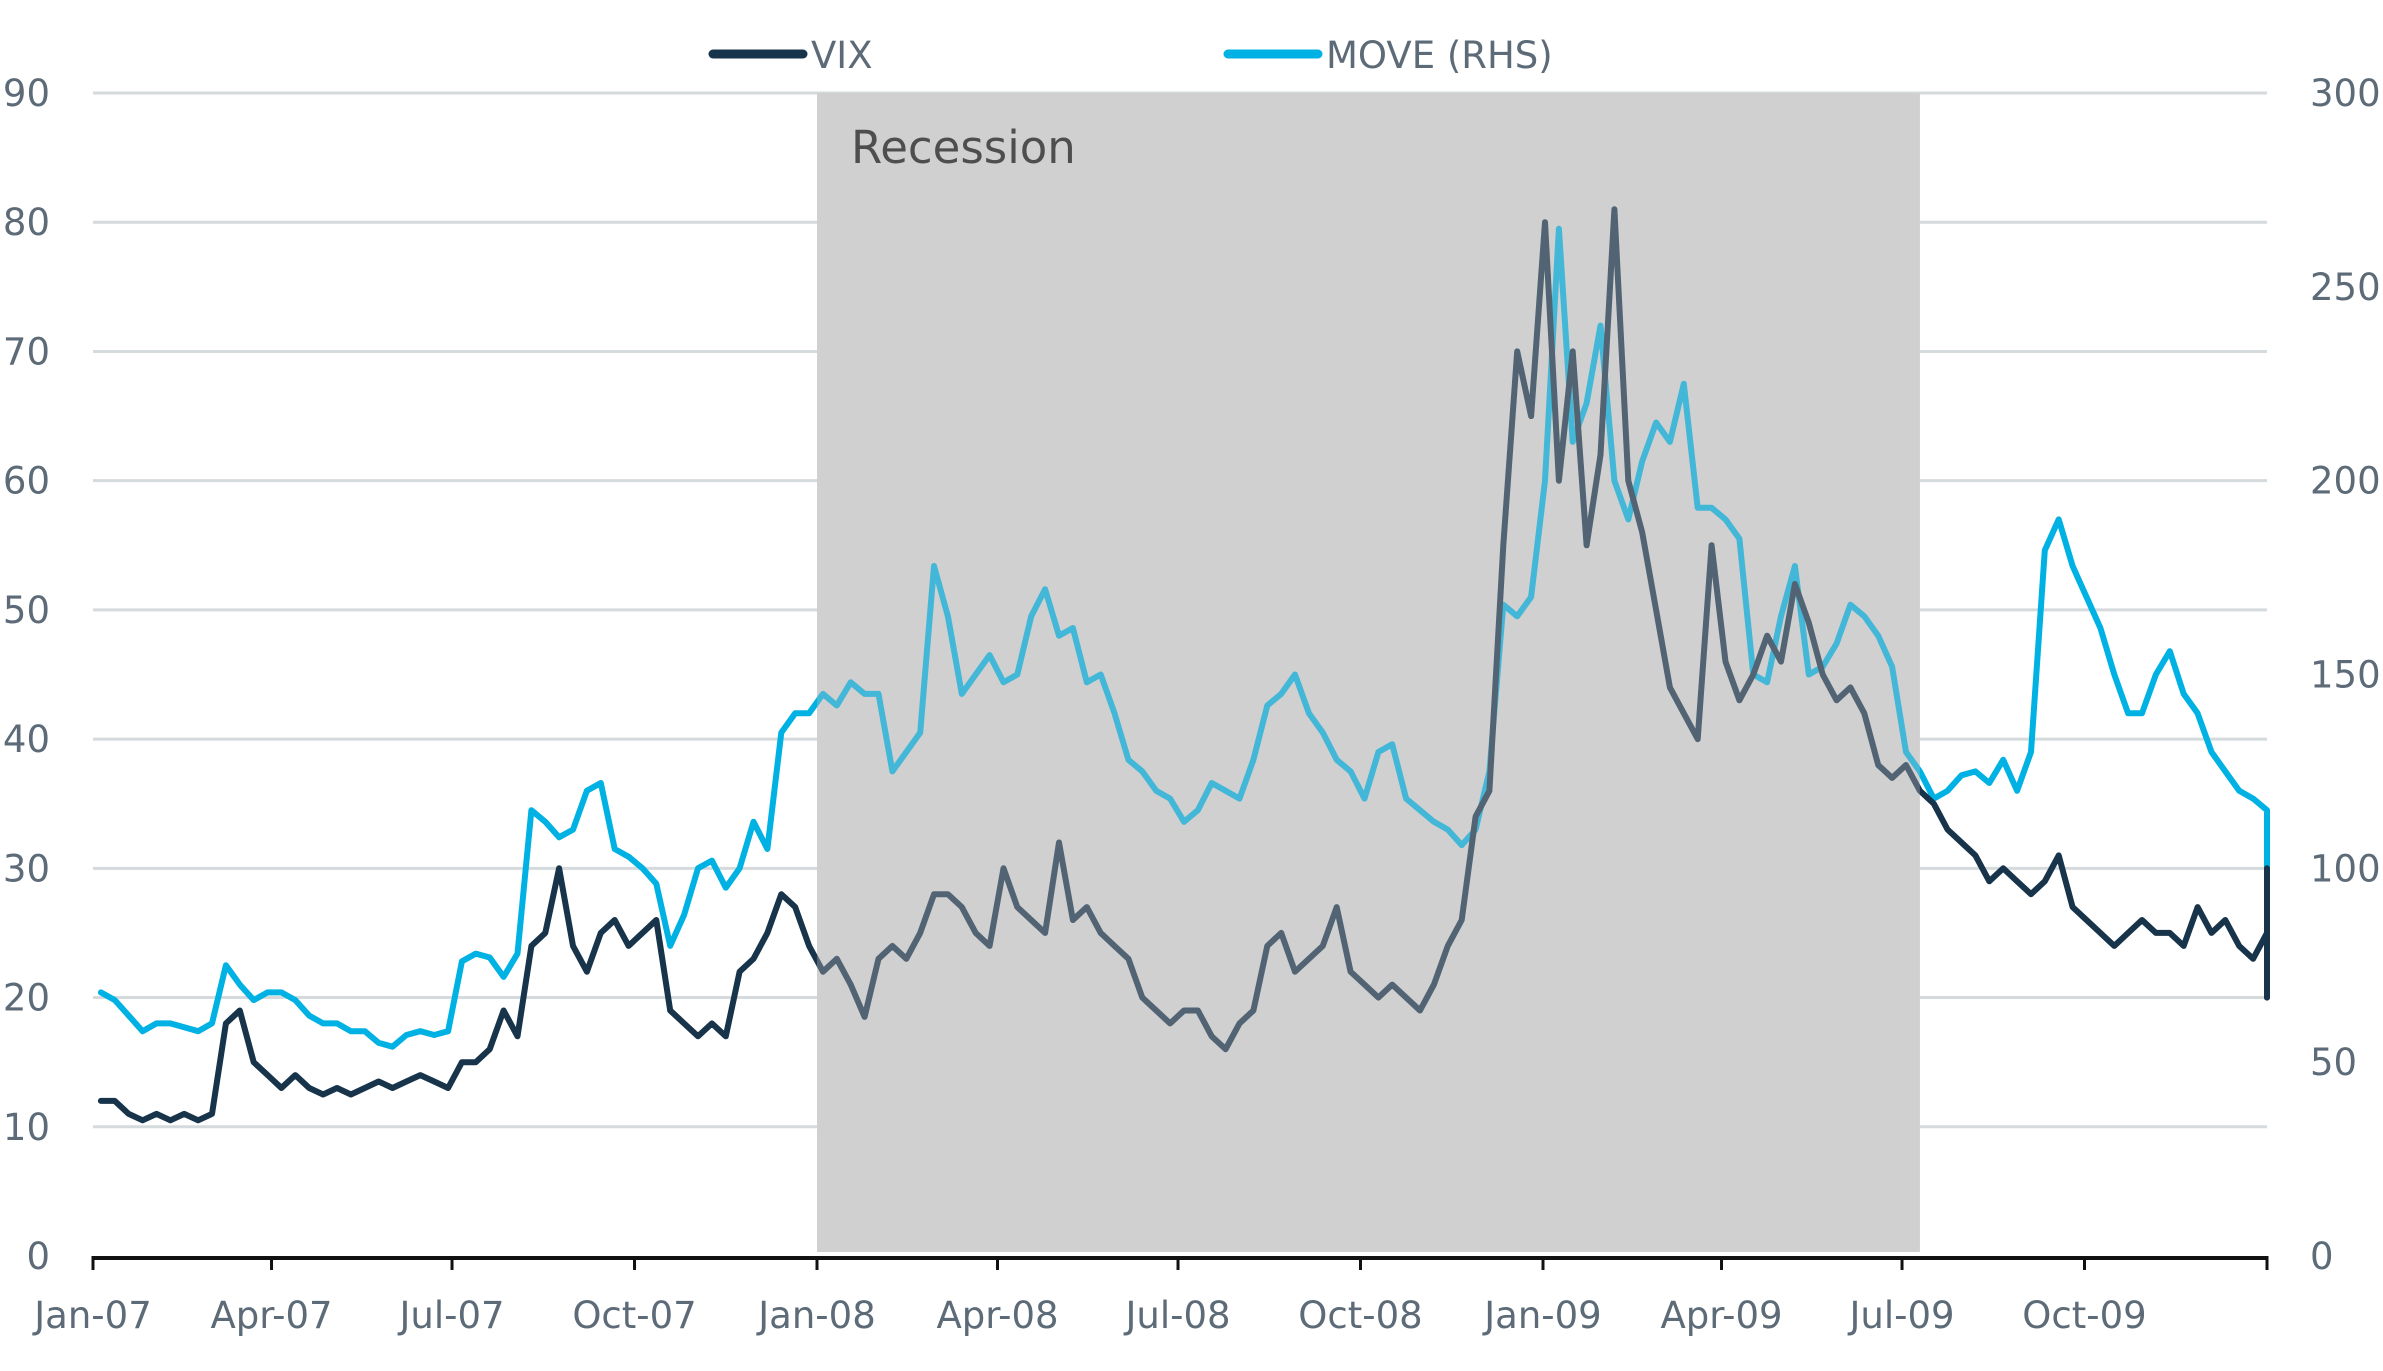  I want to click on y-left-tick-label: 20, so click(26, 998).